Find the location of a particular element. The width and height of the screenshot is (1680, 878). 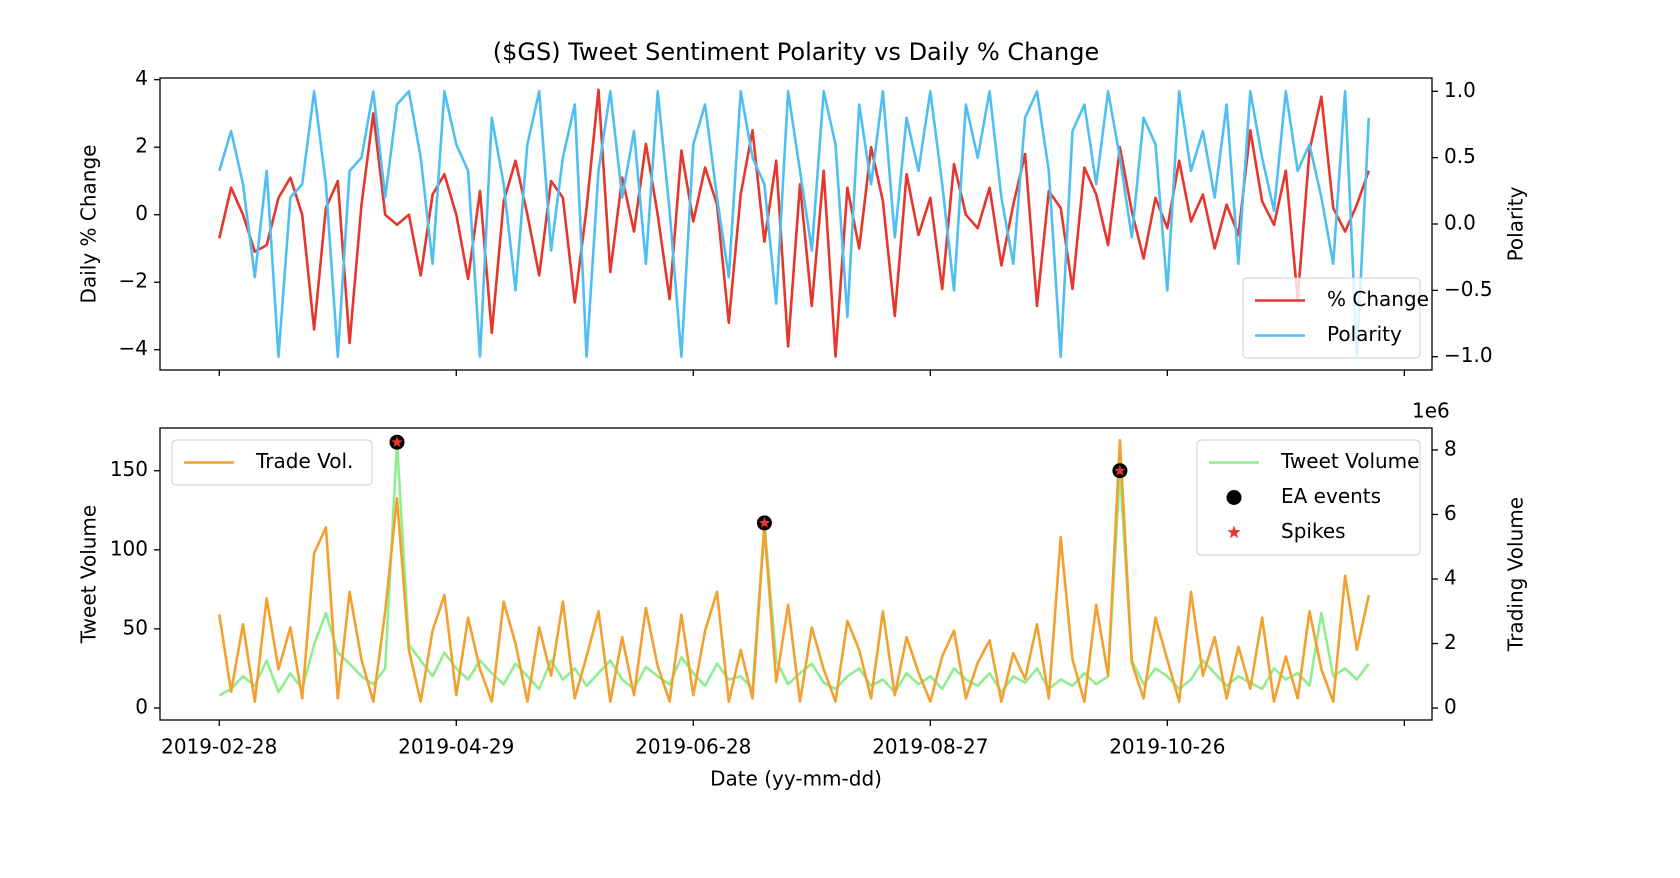

y2-axis-label: Polarity is located at coordinates (1516, 223).